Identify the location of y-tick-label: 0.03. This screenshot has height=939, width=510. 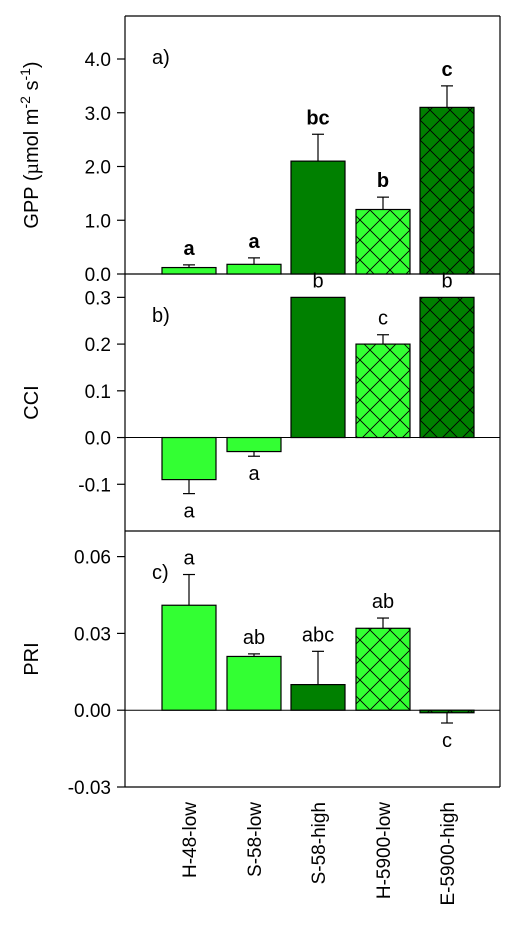
(92, 634).